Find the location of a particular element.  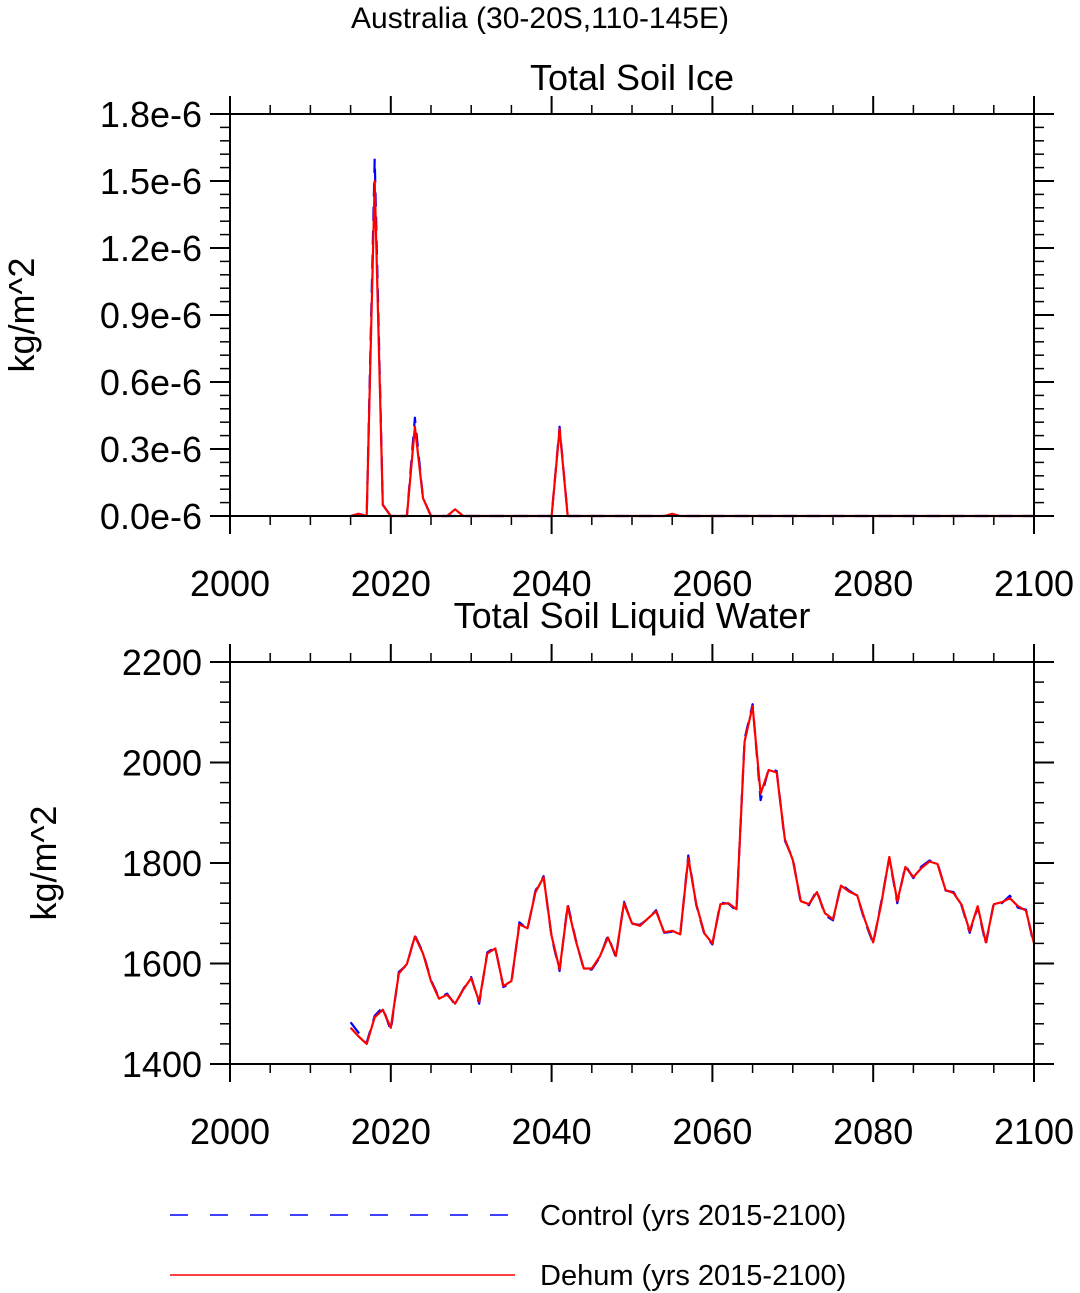

y-tick-label: 0.3e-6 is located at coordinates (151, 449).